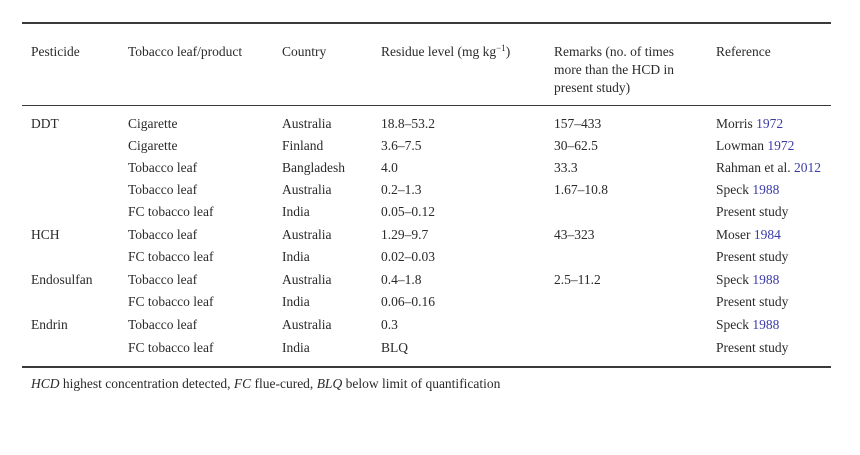 The height and width of the screenshot is (455, 860). I want to click on header-remarks-line3: present study), so click(592, 87).